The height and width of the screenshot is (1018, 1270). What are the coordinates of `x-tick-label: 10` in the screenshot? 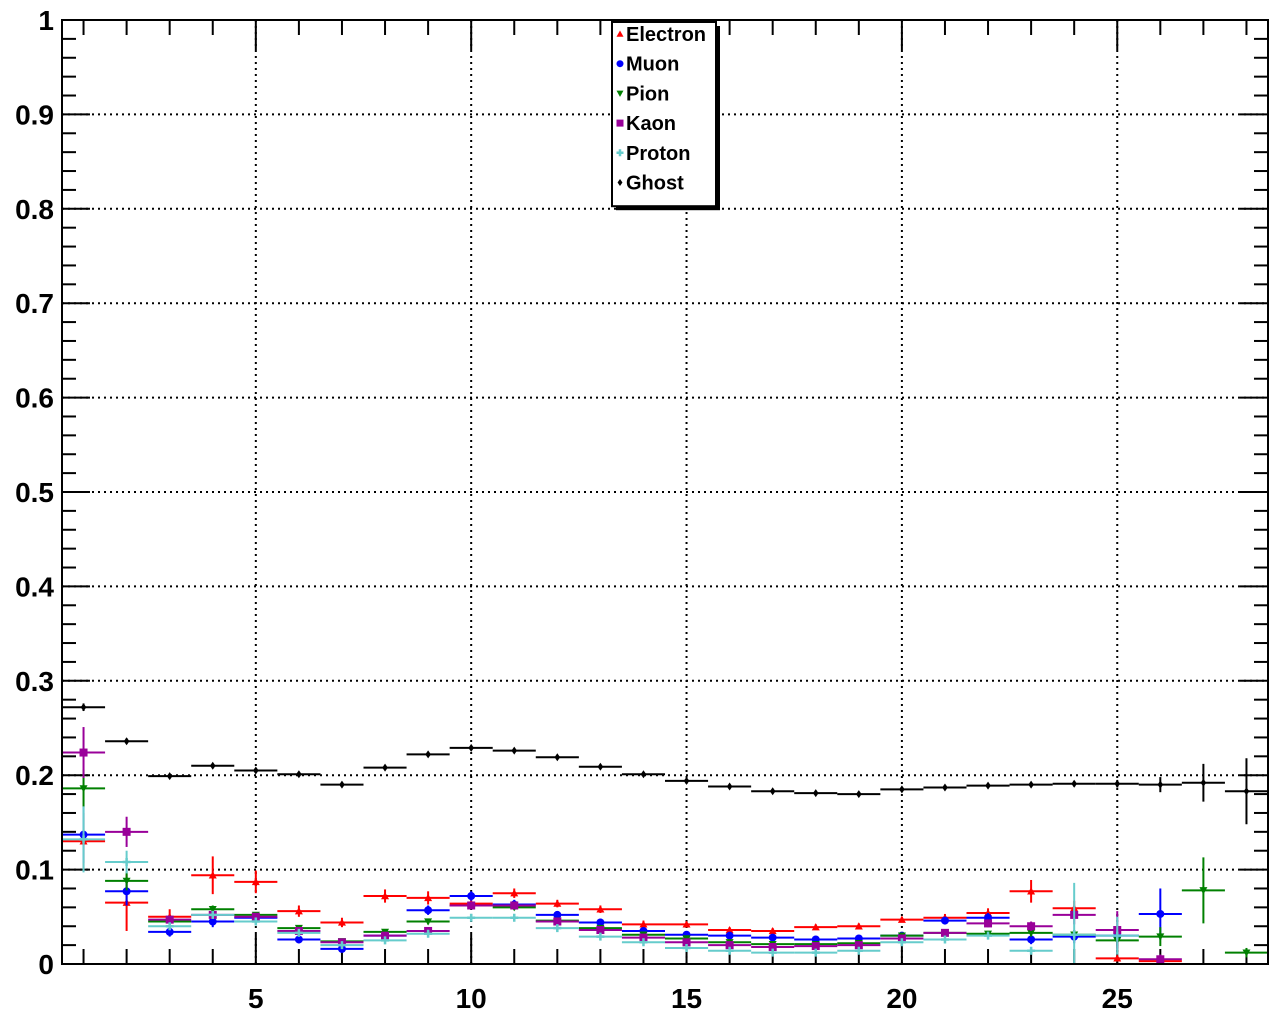 It's located at (471, 998).